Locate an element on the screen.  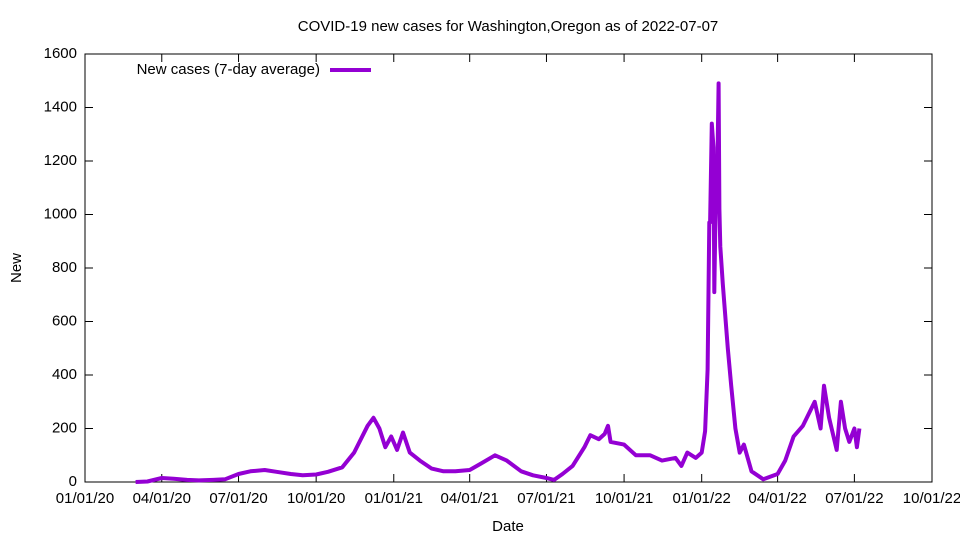
x-tick-label: 10/01/20 is located at coordinates (316, 498).